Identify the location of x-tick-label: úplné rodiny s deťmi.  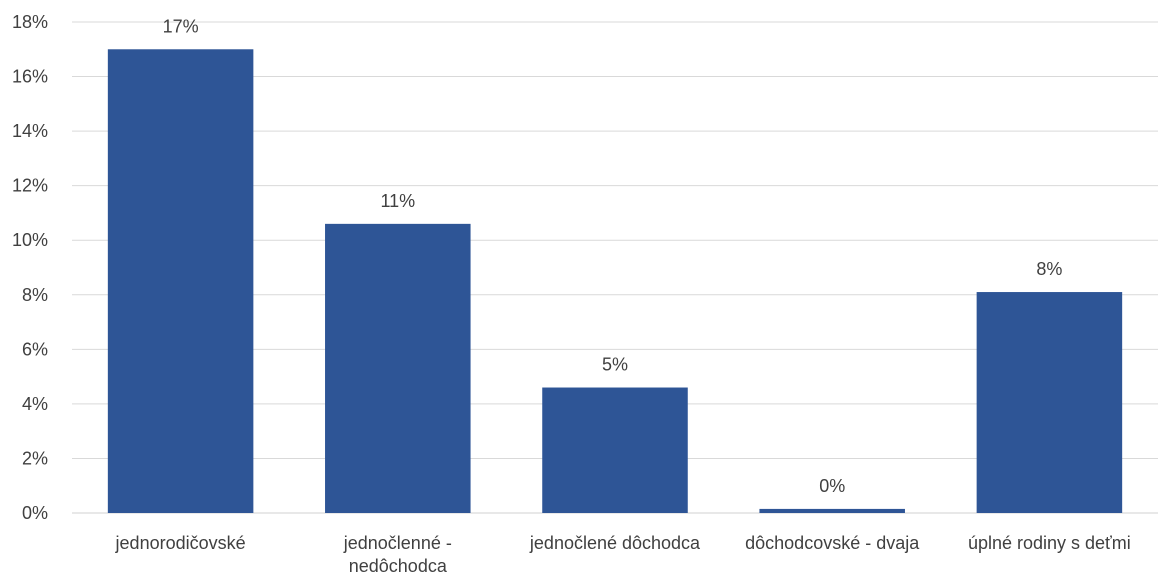
(1049, 543).